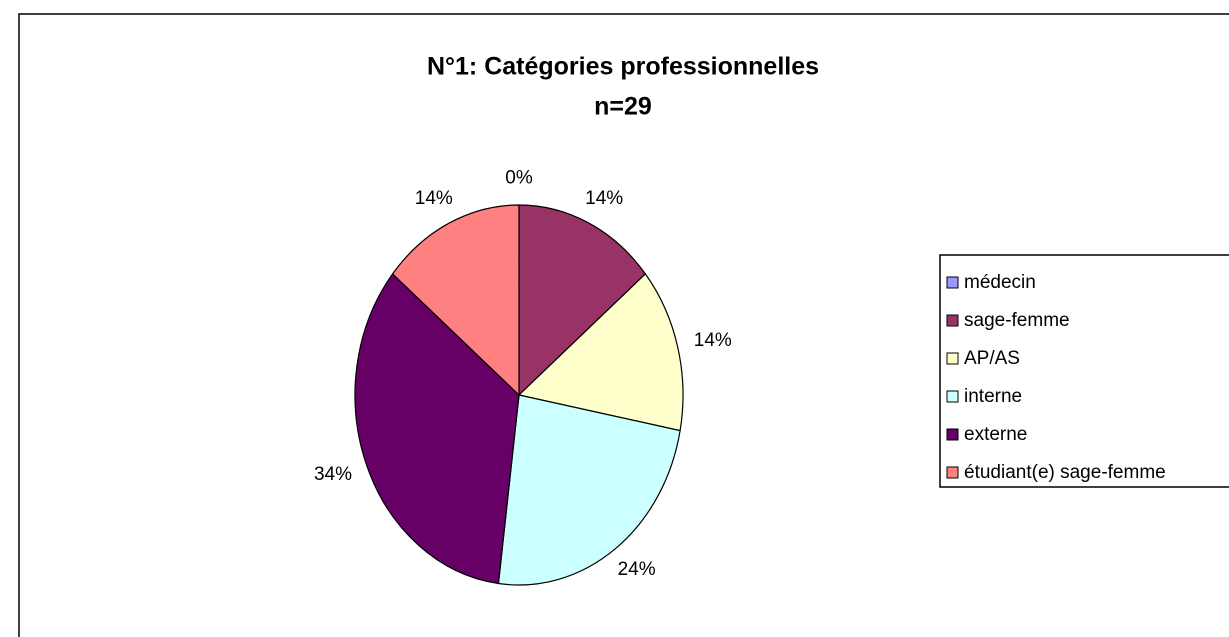 Image resolution: width=1229 pixels, height=637 pixels. Describe the element at coordinates (992, 358) in the screenshot. I see `legend-label: AP/AS` at that location.